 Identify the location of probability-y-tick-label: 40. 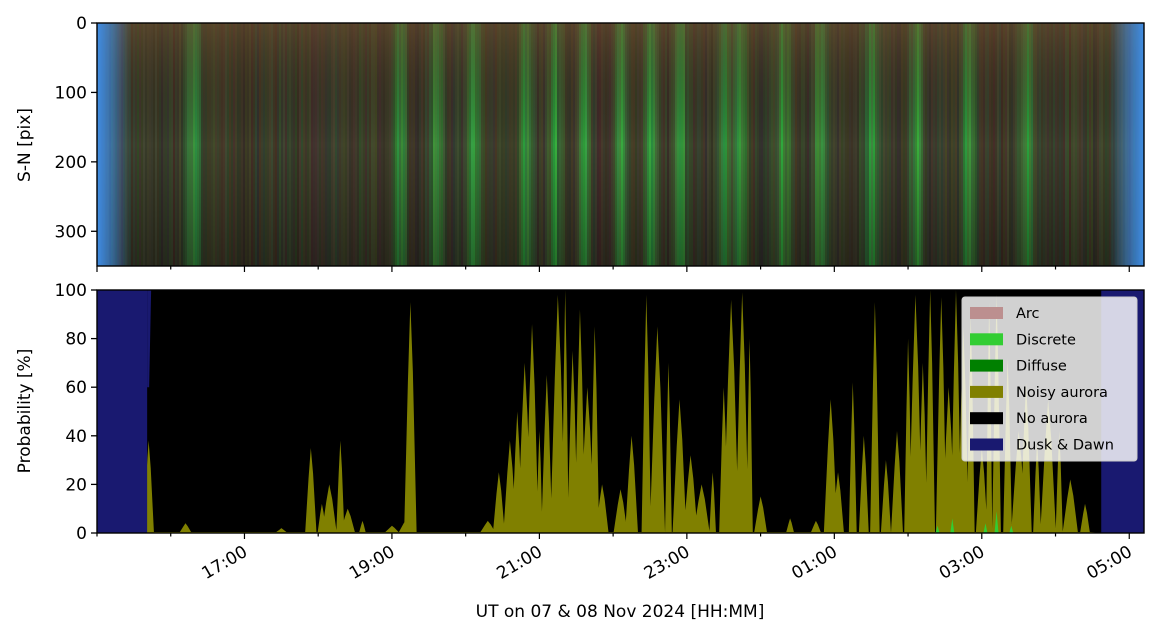
(76, 437).